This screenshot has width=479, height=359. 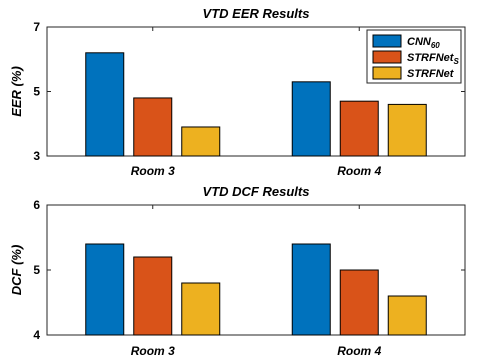 What do you see at coordinates (431, 74) in the screenshot?
I see `legend-entry: STRFNet` at bounding box center [431, 74].